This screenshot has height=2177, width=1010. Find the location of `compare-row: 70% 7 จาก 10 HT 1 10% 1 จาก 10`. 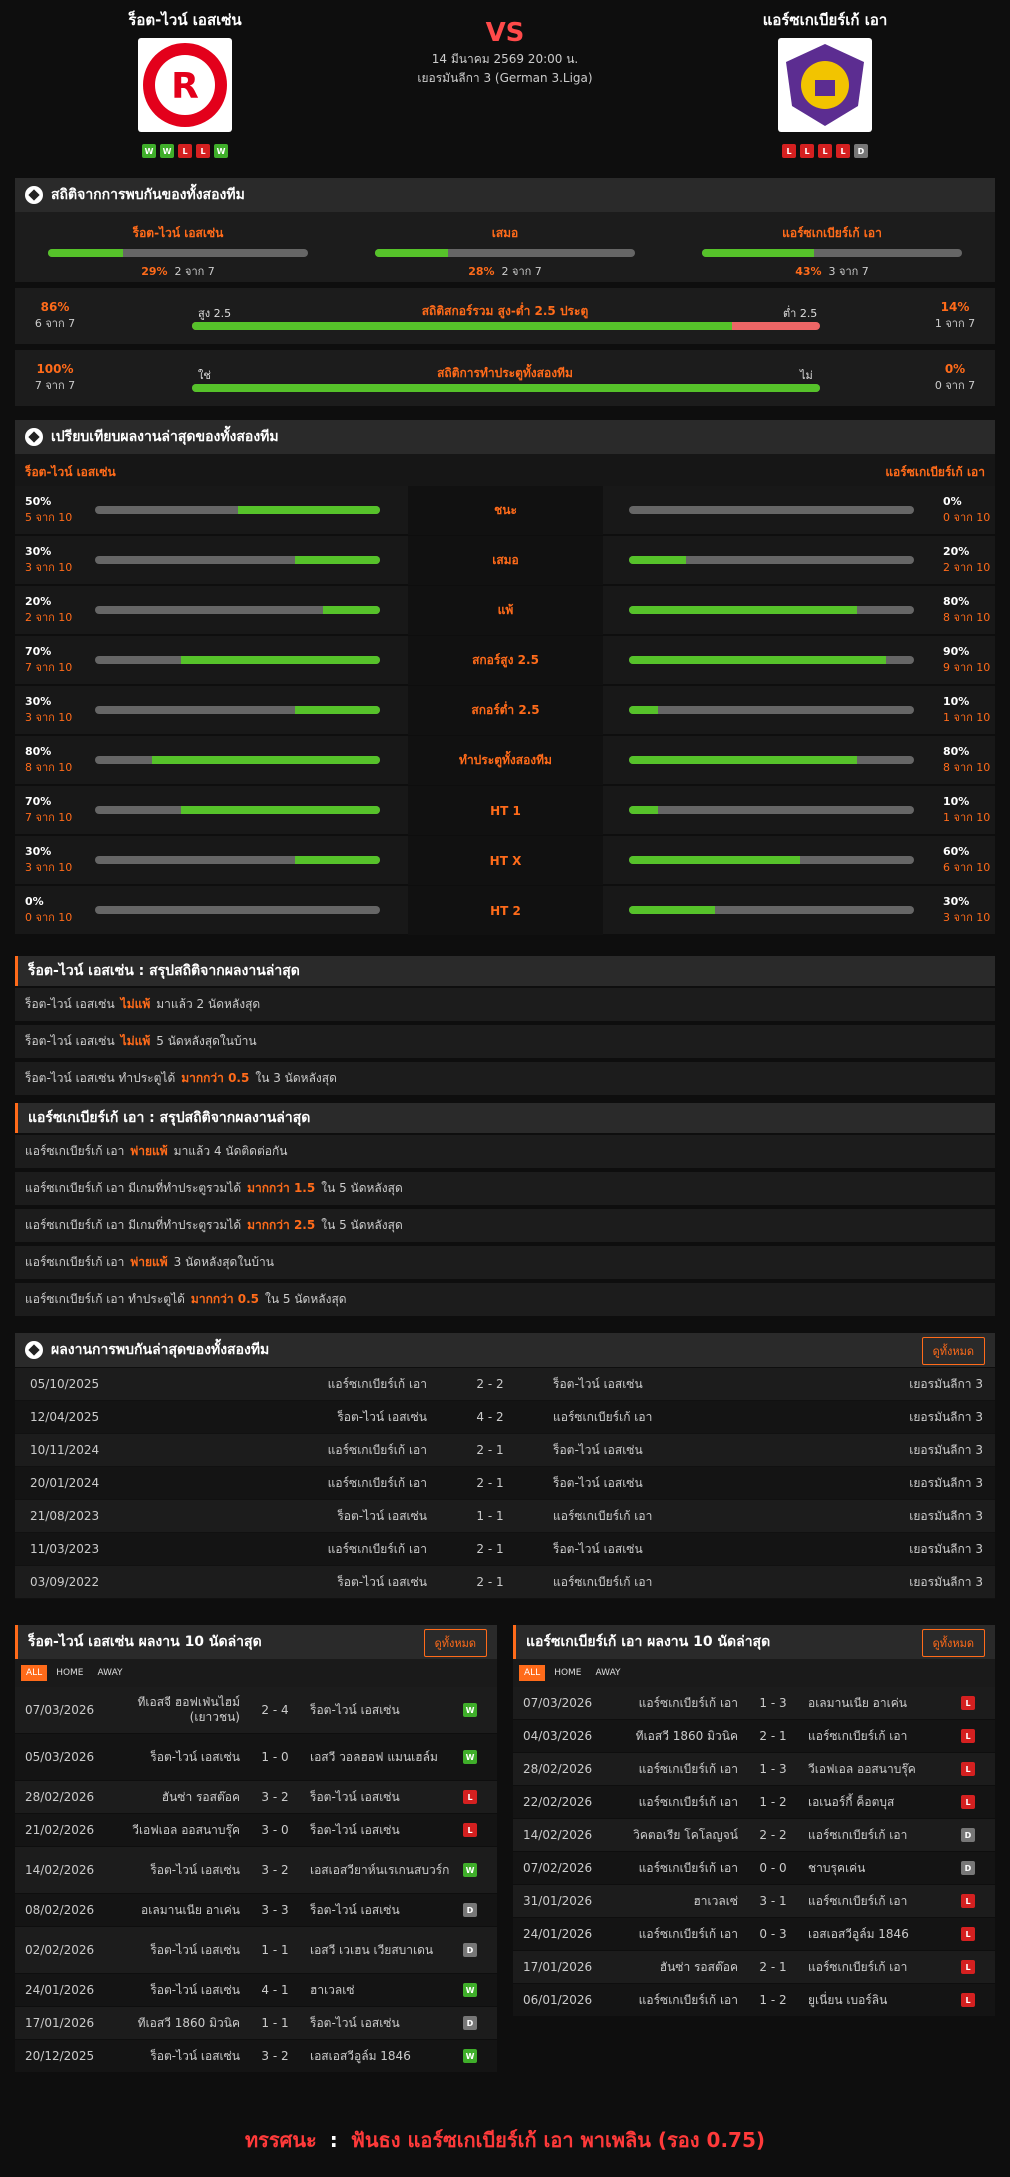

compare-row: 70% 7 จาก 10 HT 1 10% 1 จาก 10 is located at coordinates (505, 810).